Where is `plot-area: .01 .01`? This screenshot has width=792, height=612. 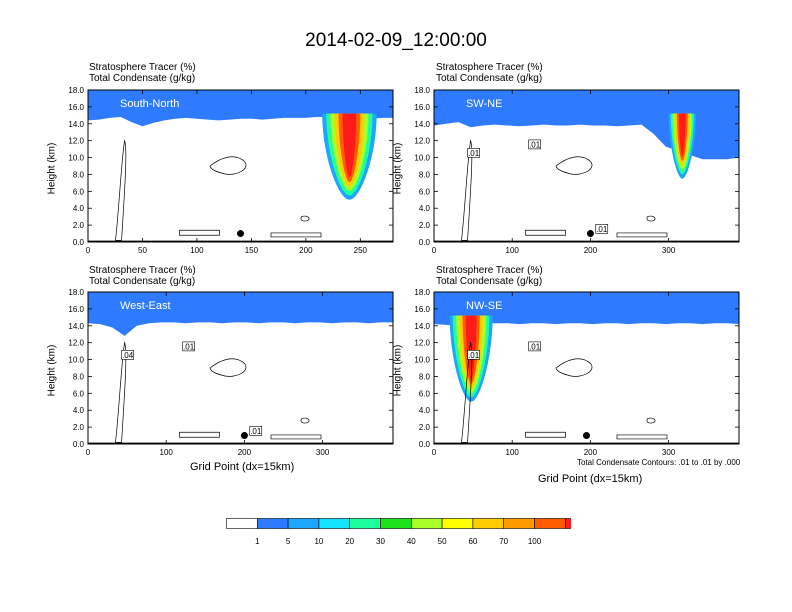
plot-area: .01 .01 is located at coordinates (586, 368).